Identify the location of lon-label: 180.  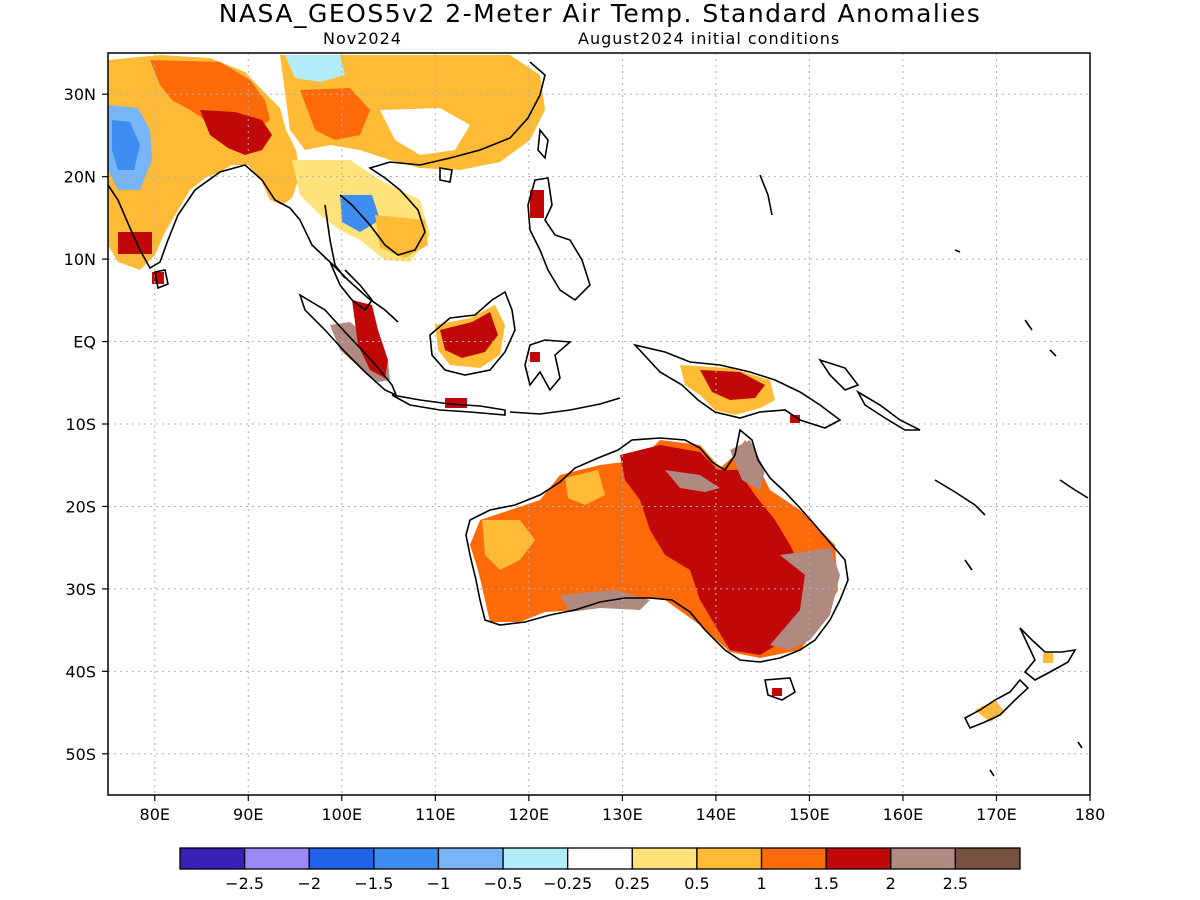
(1090, 814).